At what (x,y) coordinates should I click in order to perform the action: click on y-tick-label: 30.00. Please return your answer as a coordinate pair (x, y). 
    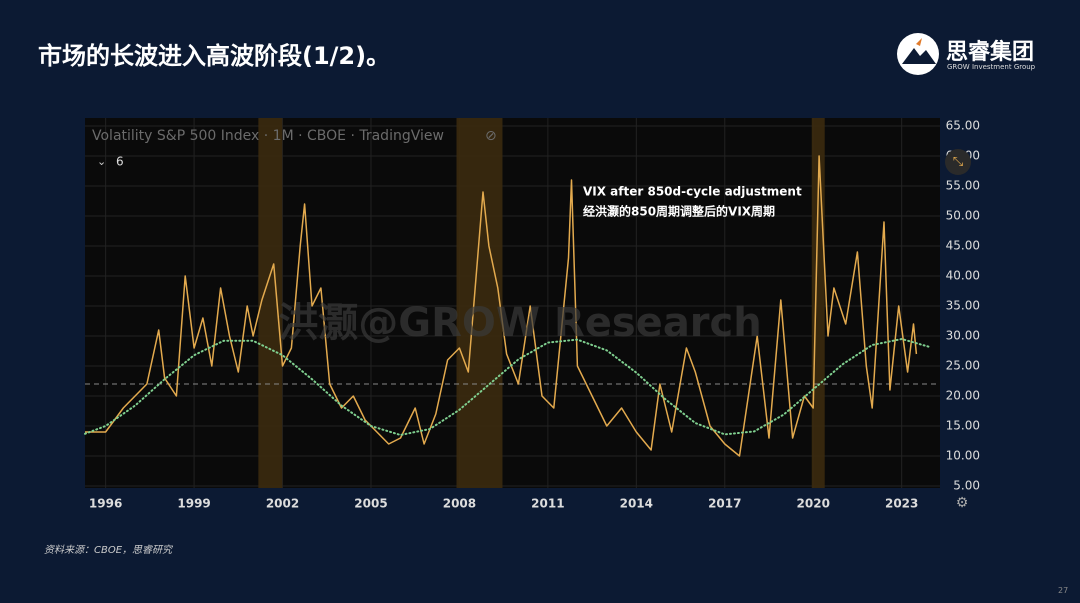
    Looking at the image, I should click on (963, 336).